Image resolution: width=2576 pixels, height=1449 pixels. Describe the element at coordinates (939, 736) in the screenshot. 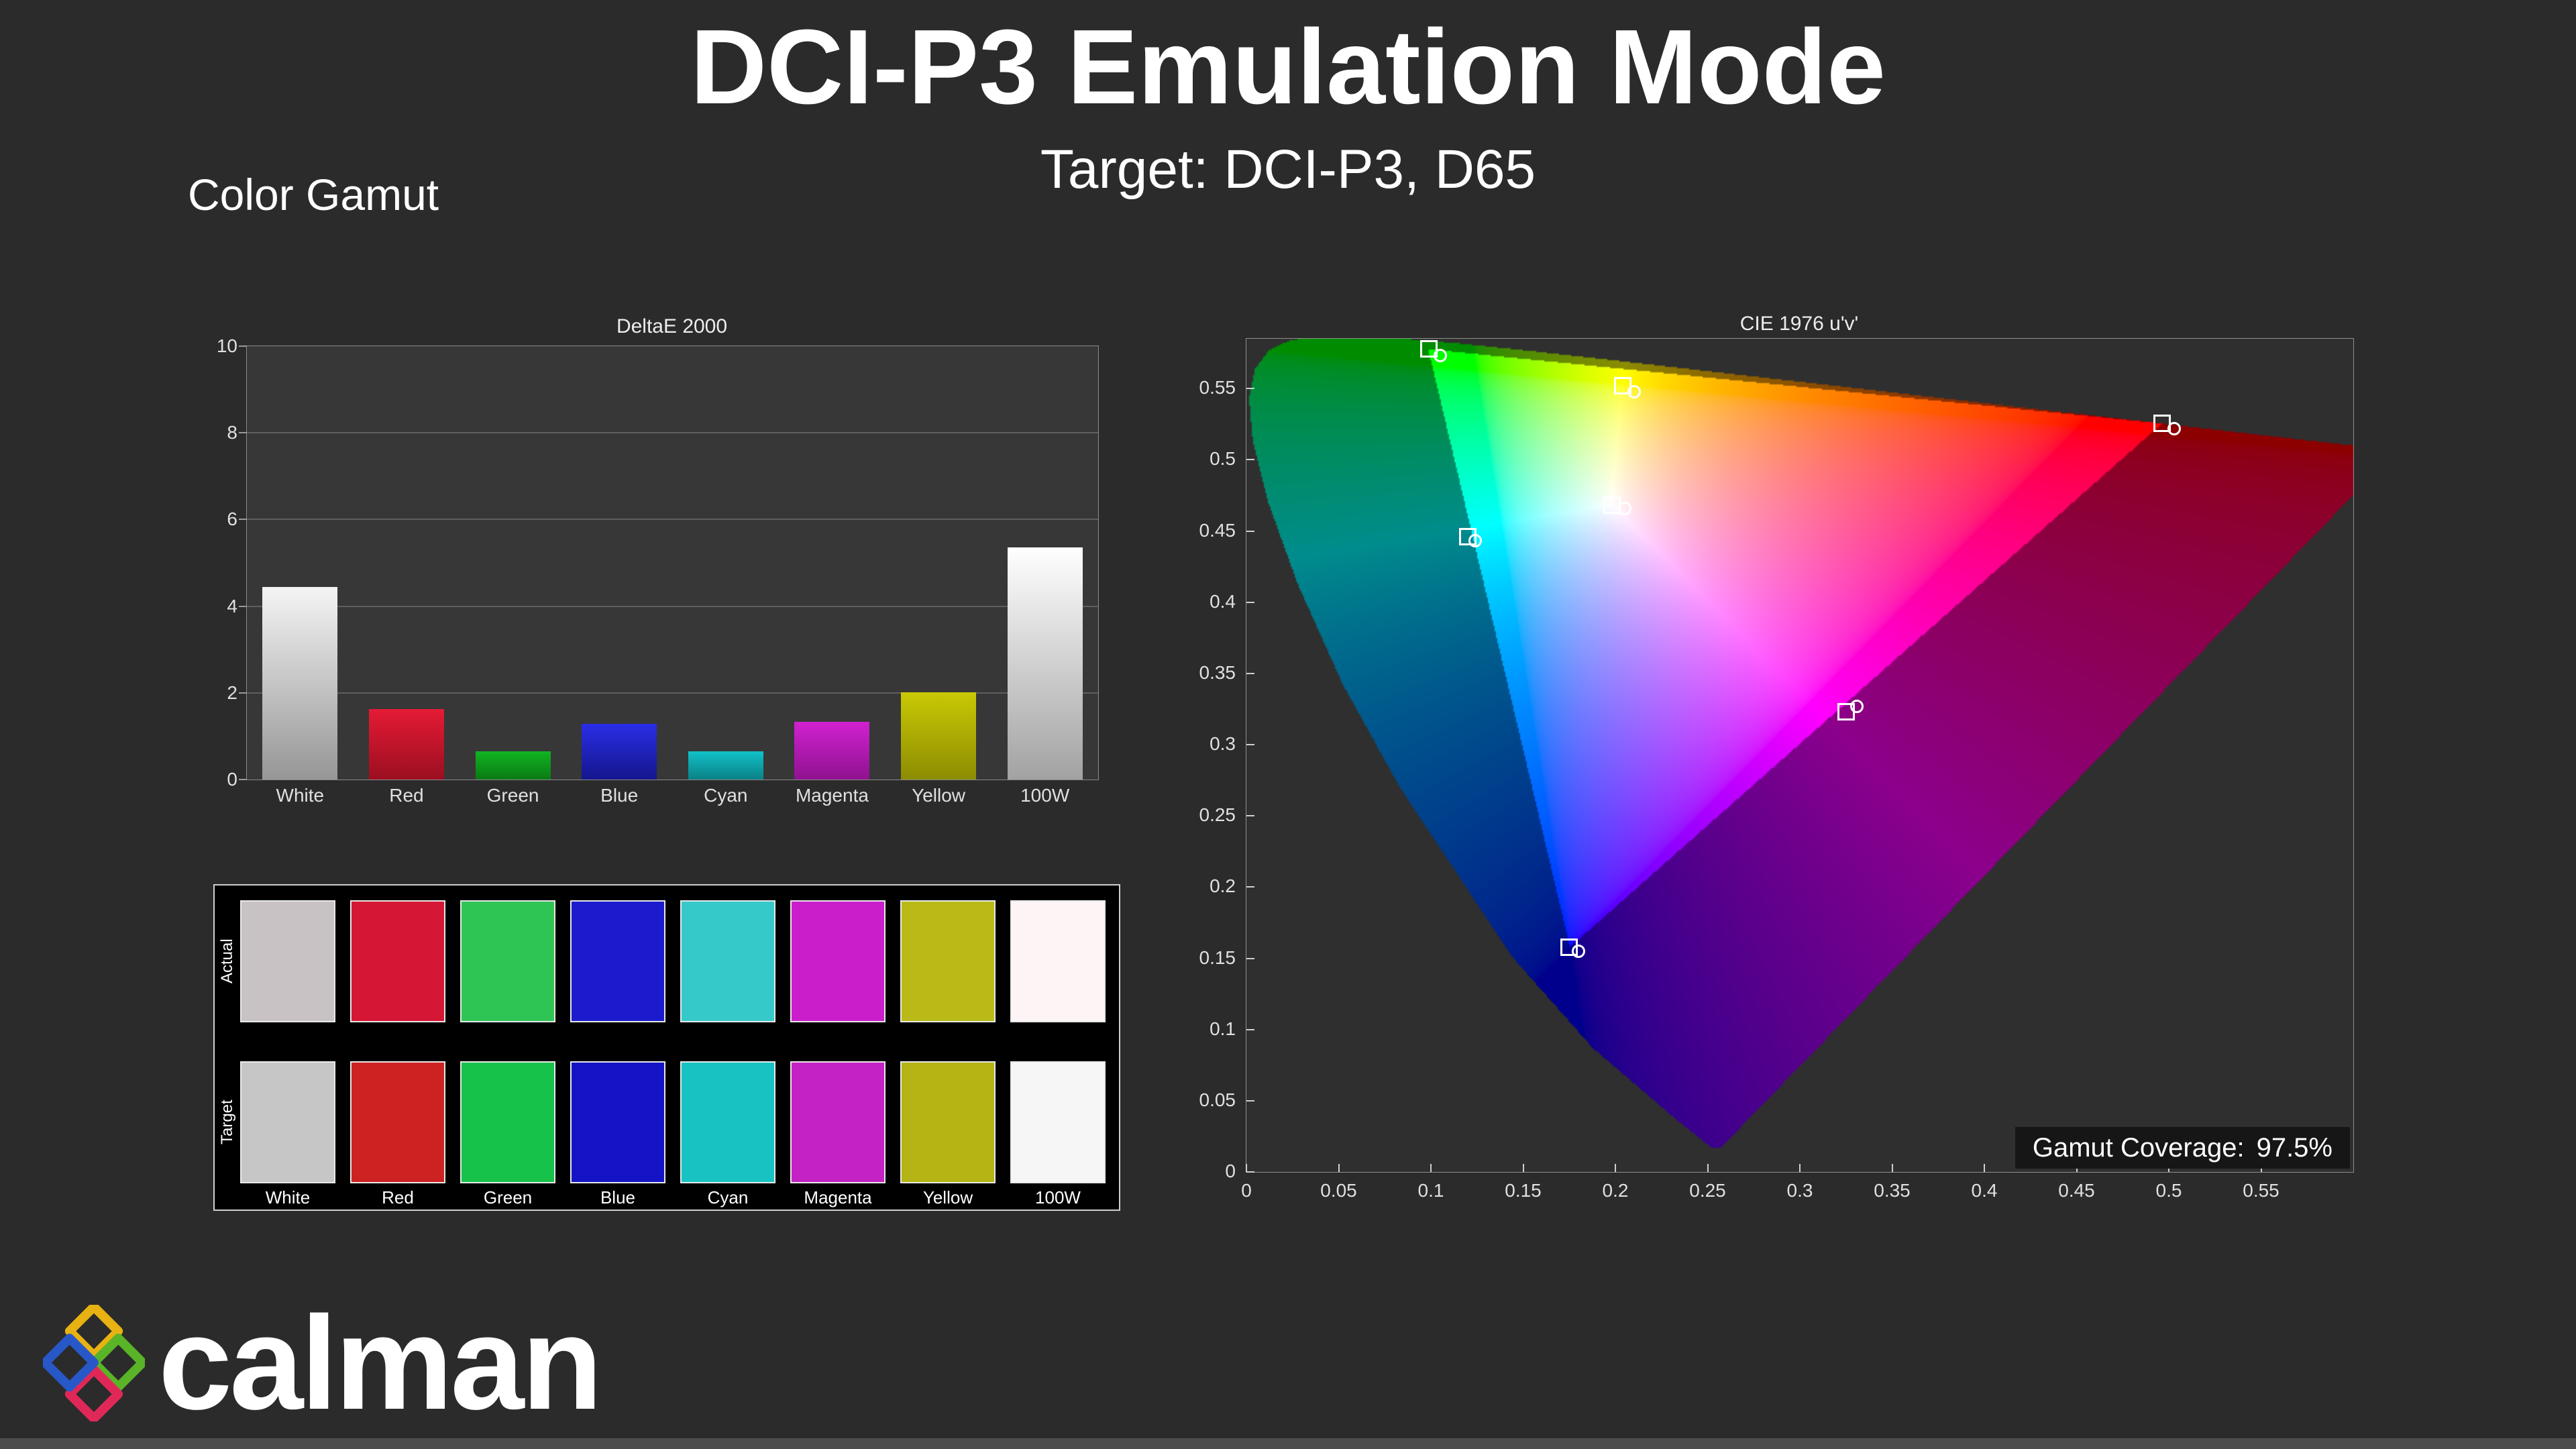

I see `bar-yellow` at that location.